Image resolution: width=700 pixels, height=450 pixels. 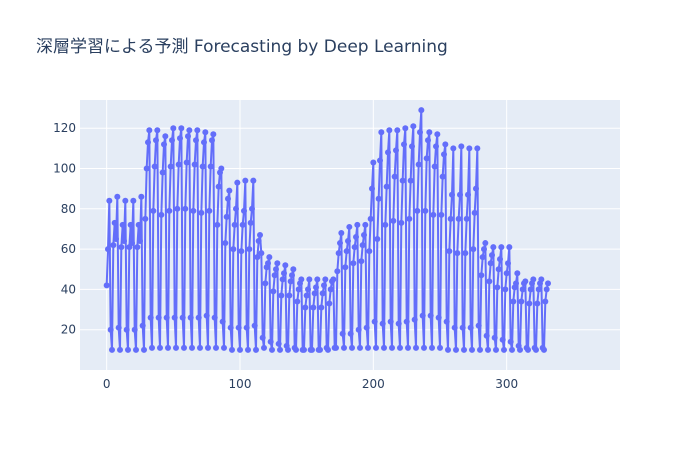 I want to click on x-tick-label: 100, so click(x=240, y=384).